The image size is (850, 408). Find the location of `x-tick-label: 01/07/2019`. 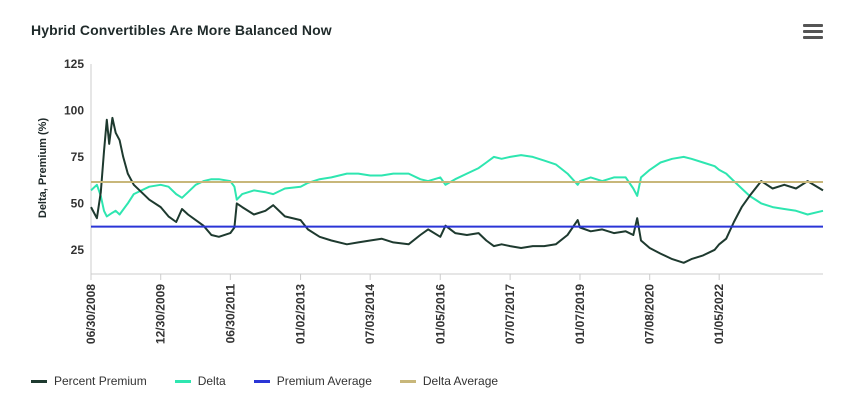

x-tick-label: 01/07/2019 is located at coordinates (580, 314).